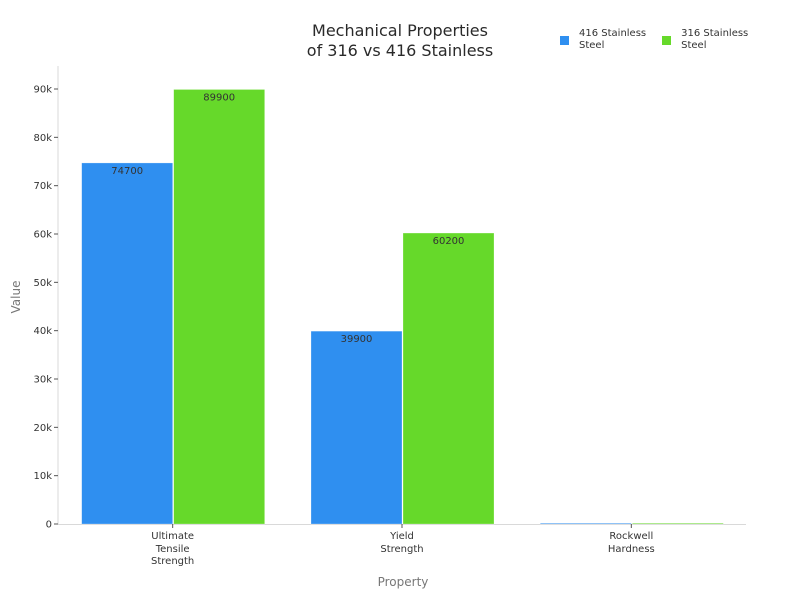 The width and height of the screenshot is (800, 600). What do you see at coordinates (42, 90) in the screenshot?
I see `y-tick-label: 90k` at bounding box center [42, 90].